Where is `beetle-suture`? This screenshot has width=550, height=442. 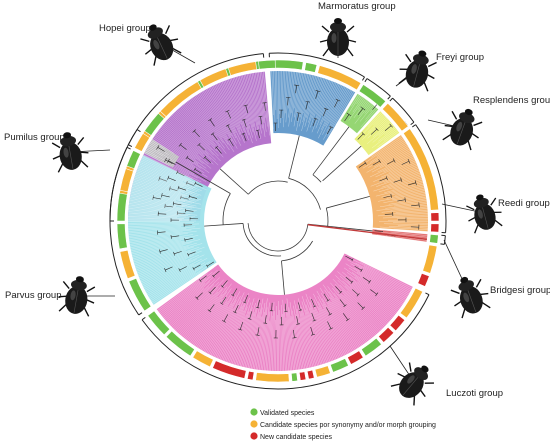
beetle-suture is located at coordinates (76, 301).